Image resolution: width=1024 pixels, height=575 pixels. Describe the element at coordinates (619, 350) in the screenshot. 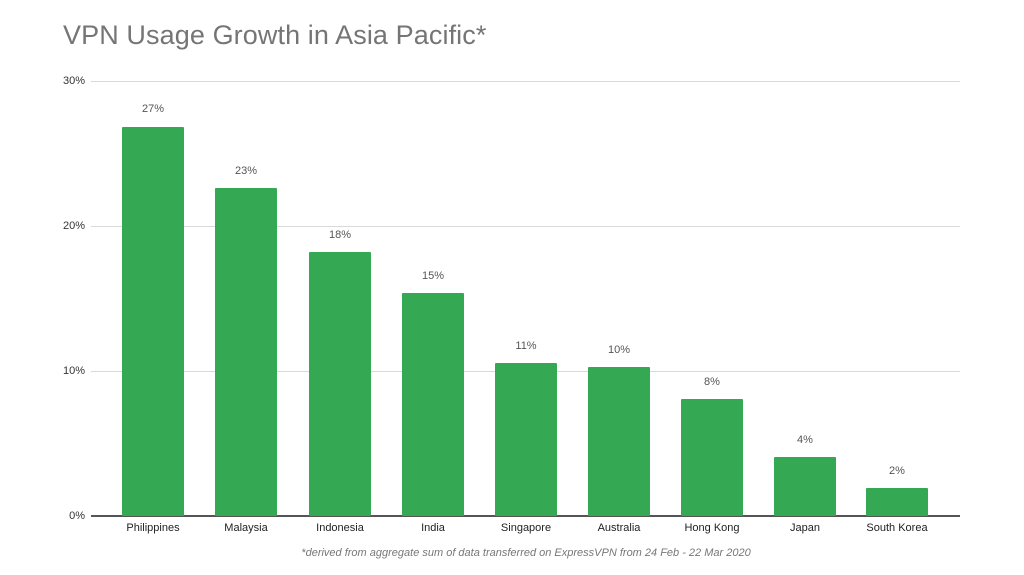

I see `value-label: 10%` at that location.